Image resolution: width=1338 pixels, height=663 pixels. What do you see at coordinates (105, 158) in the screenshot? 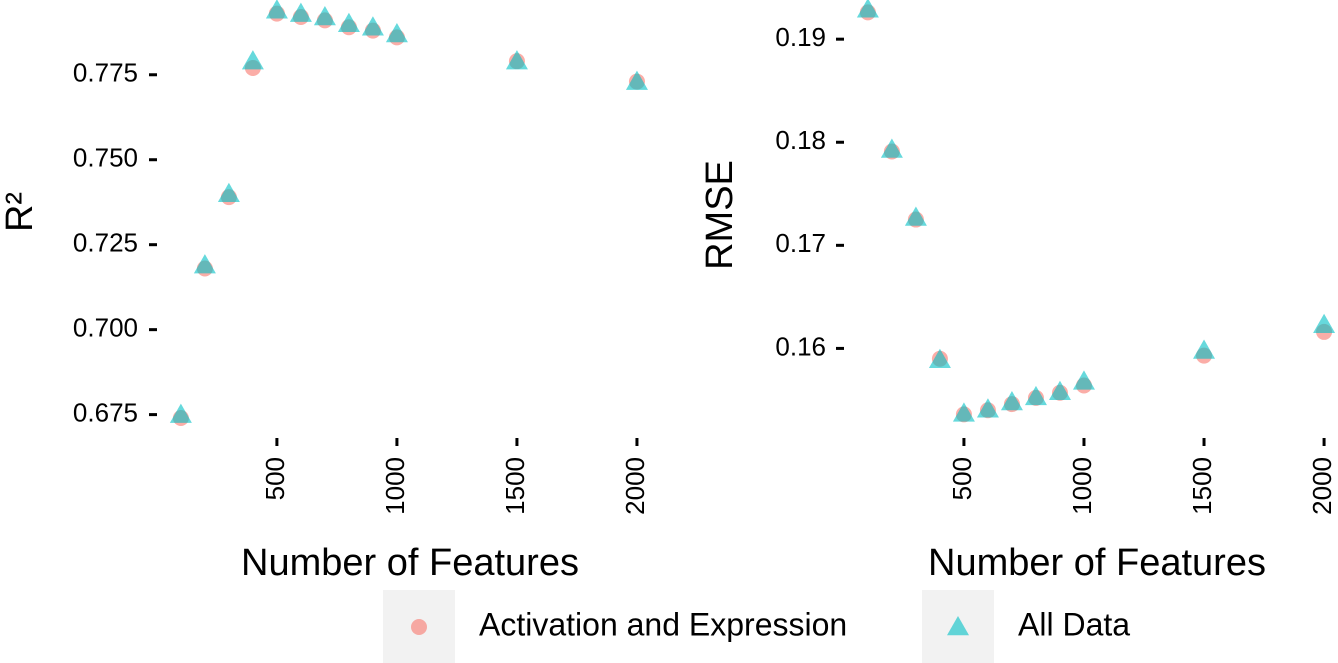
I see `y-tick-label: 0.750` at bounding box center [105, 158].